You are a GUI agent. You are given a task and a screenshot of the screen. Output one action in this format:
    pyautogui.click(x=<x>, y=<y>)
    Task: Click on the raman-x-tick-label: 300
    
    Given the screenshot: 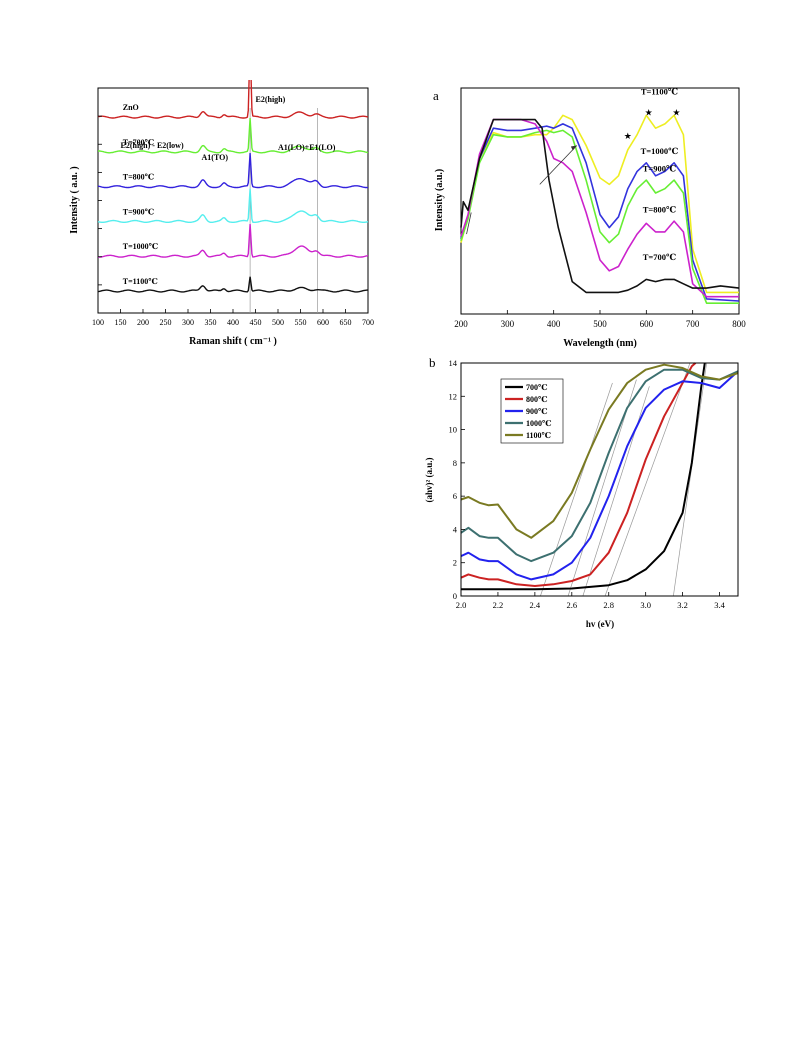 What is the action you would take?
    pyautogui.click(x=188, y=322)
    